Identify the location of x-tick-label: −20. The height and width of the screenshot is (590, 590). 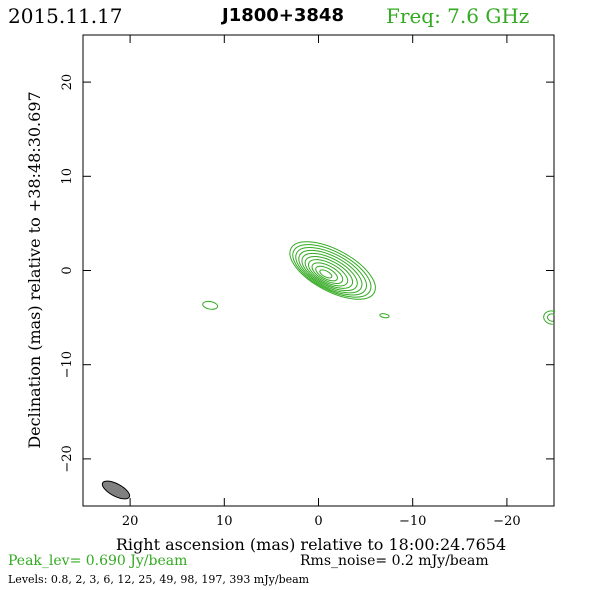
(506, 521).